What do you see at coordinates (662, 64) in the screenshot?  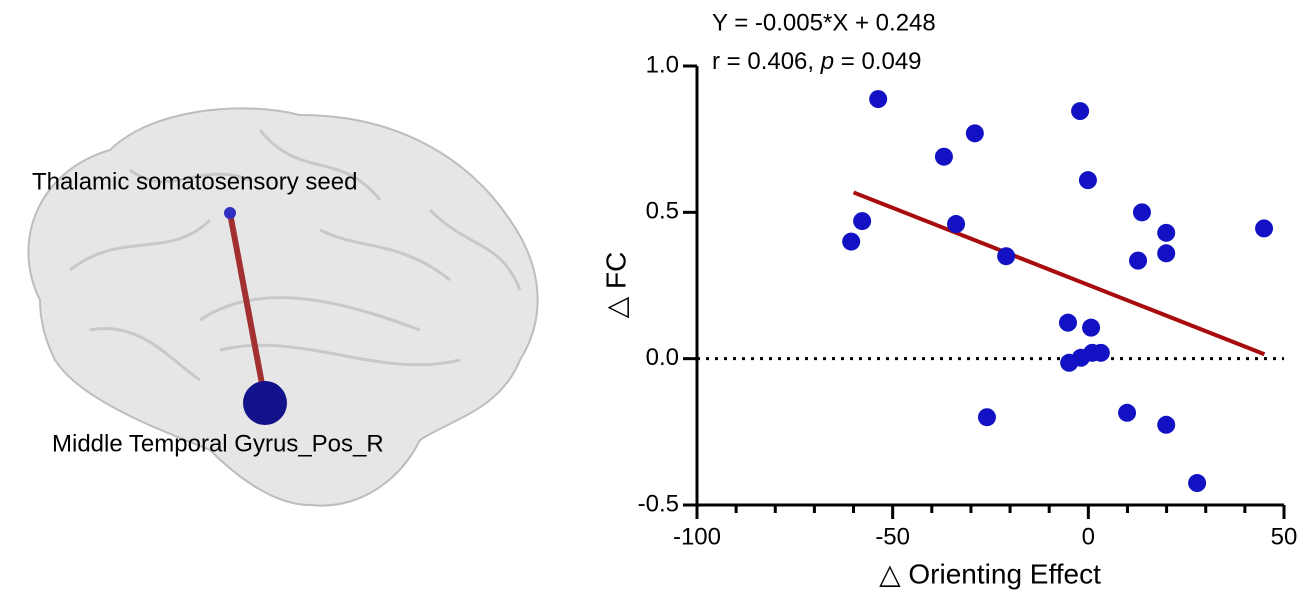 I see `y-tick-label: 1.0` at bounding box center [662, 64].